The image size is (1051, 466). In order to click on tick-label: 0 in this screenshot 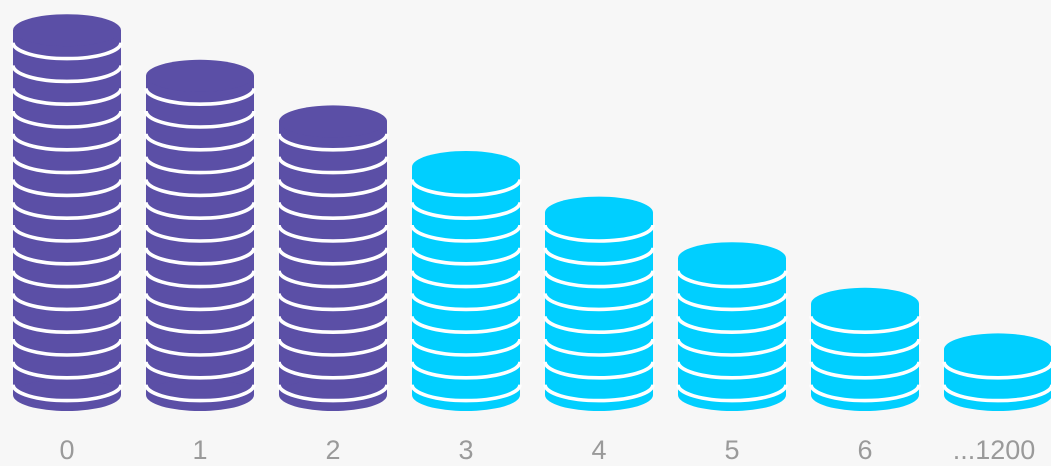, I will do `click(66, 450)`.